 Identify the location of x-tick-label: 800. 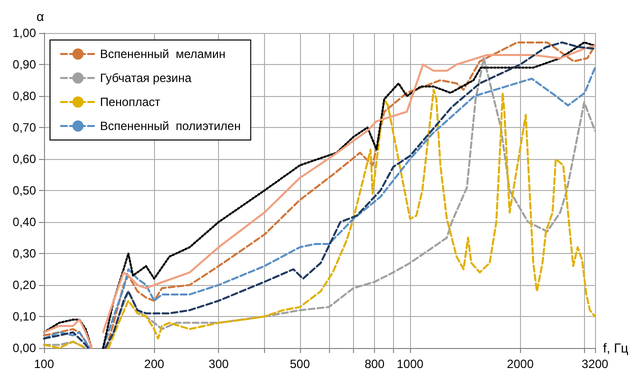
(374, 364).